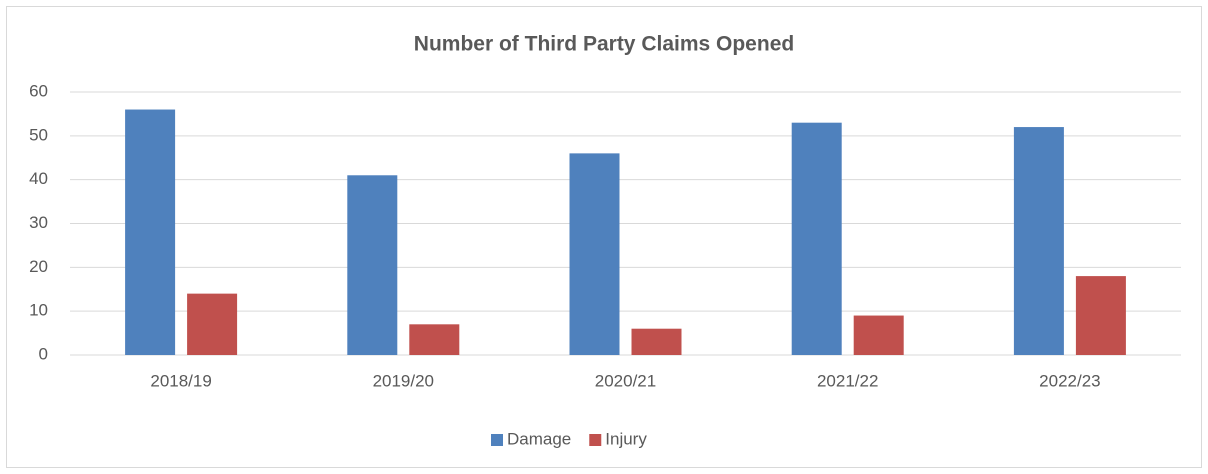 The width and height of the screenshot is (1208, 474). What do you see at coordinates (38, 266) in the screenshot?
I see `y-tick-label: 20` at bounding box center [38, 266].